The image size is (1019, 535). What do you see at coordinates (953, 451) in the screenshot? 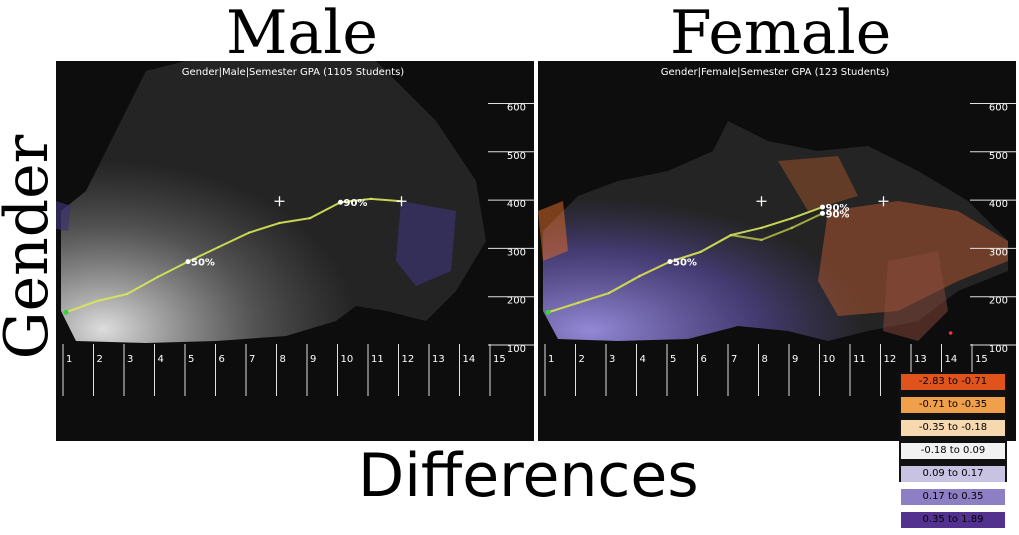
I see `legend-item: -0.18 to 0.09` at bounding box center [953, 451].